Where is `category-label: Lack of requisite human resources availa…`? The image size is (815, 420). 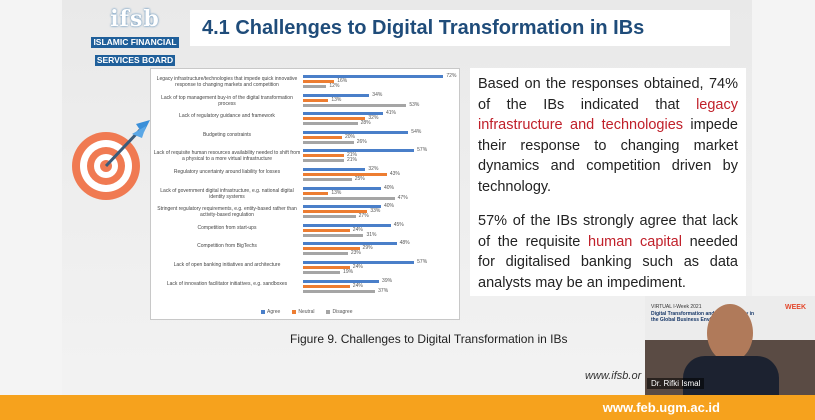 category-label: Lack of requisite human resources availa… is located at coordinates (227, 156).